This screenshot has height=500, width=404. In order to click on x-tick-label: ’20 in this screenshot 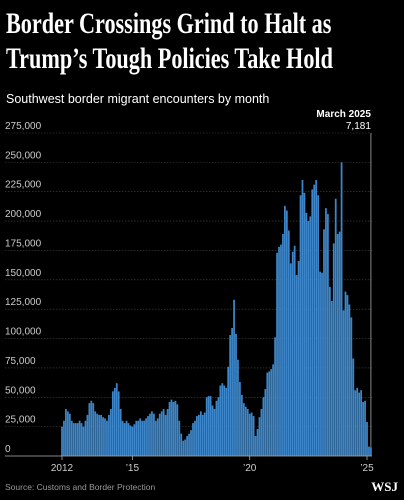, I will do `click(250, 468)`.